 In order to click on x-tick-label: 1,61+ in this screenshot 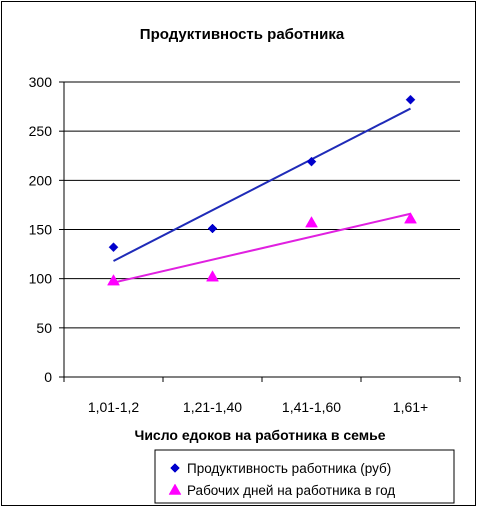, I will do `click(410, 407)`.